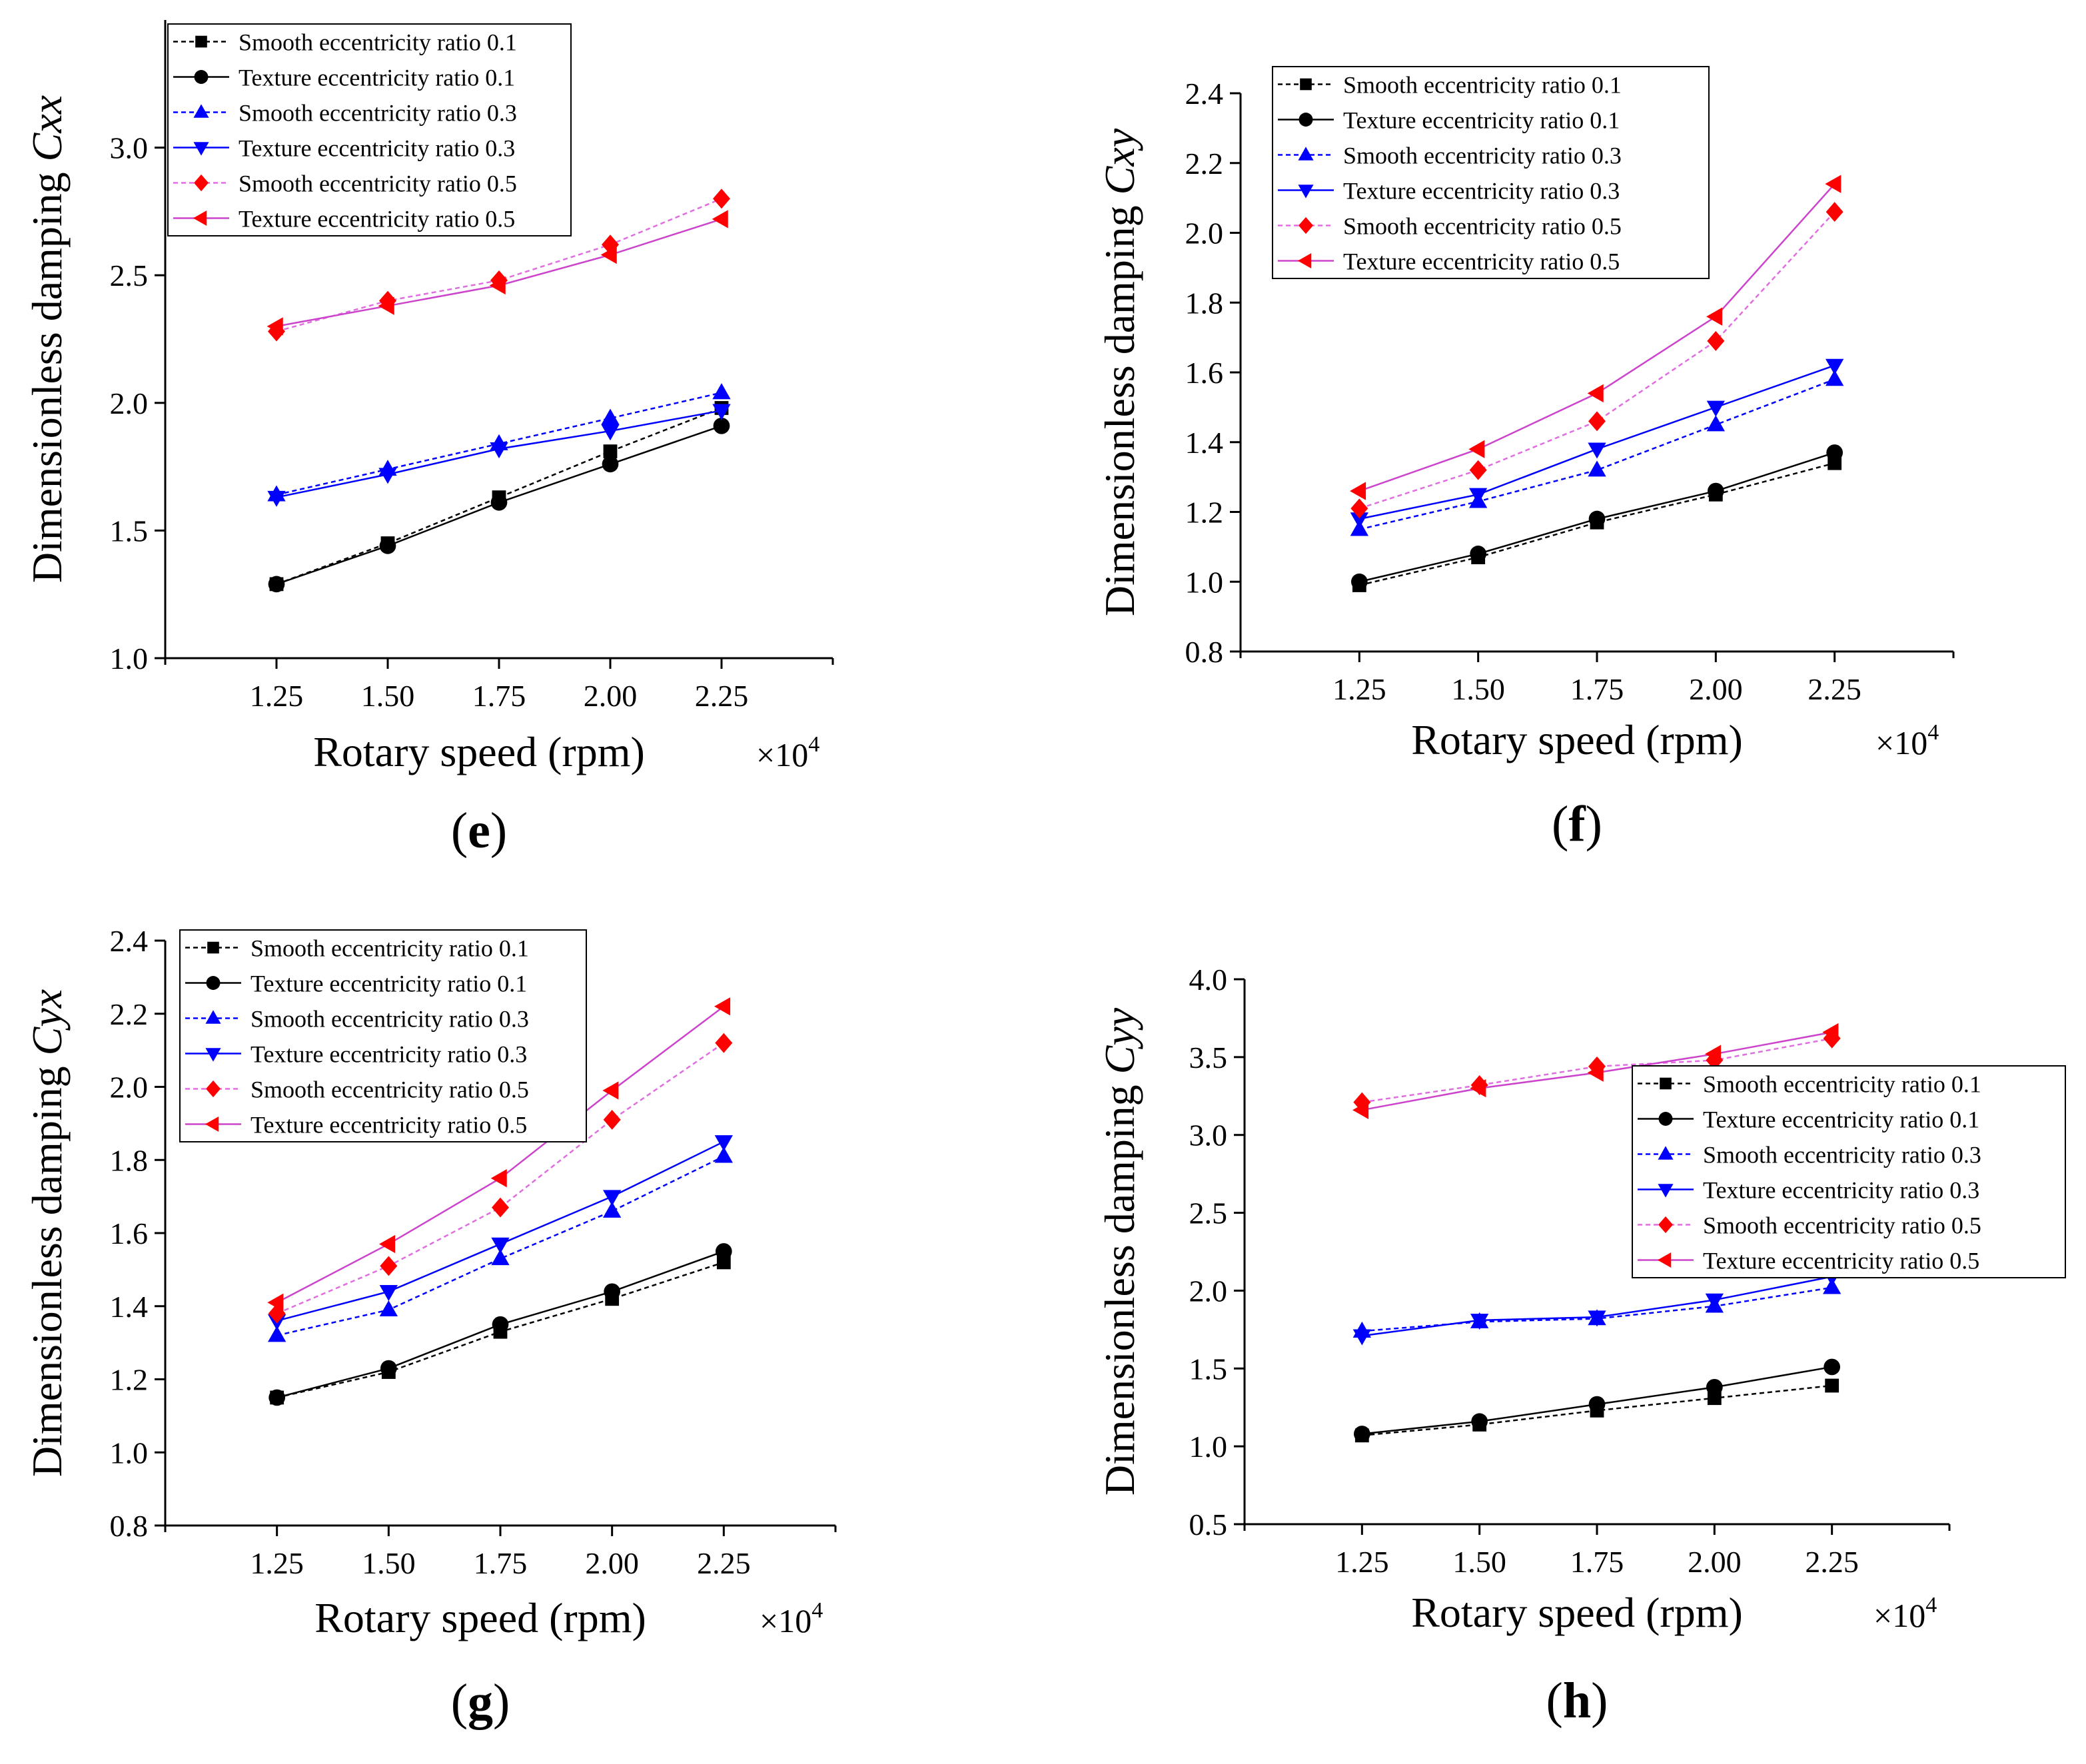 The width and height of the screenshot is (2086, 1764). What do you see at coordinates (787, 752) in the screenshot?
I see `x-multiplier: ×10⁴` at bounding box center [787, 752].